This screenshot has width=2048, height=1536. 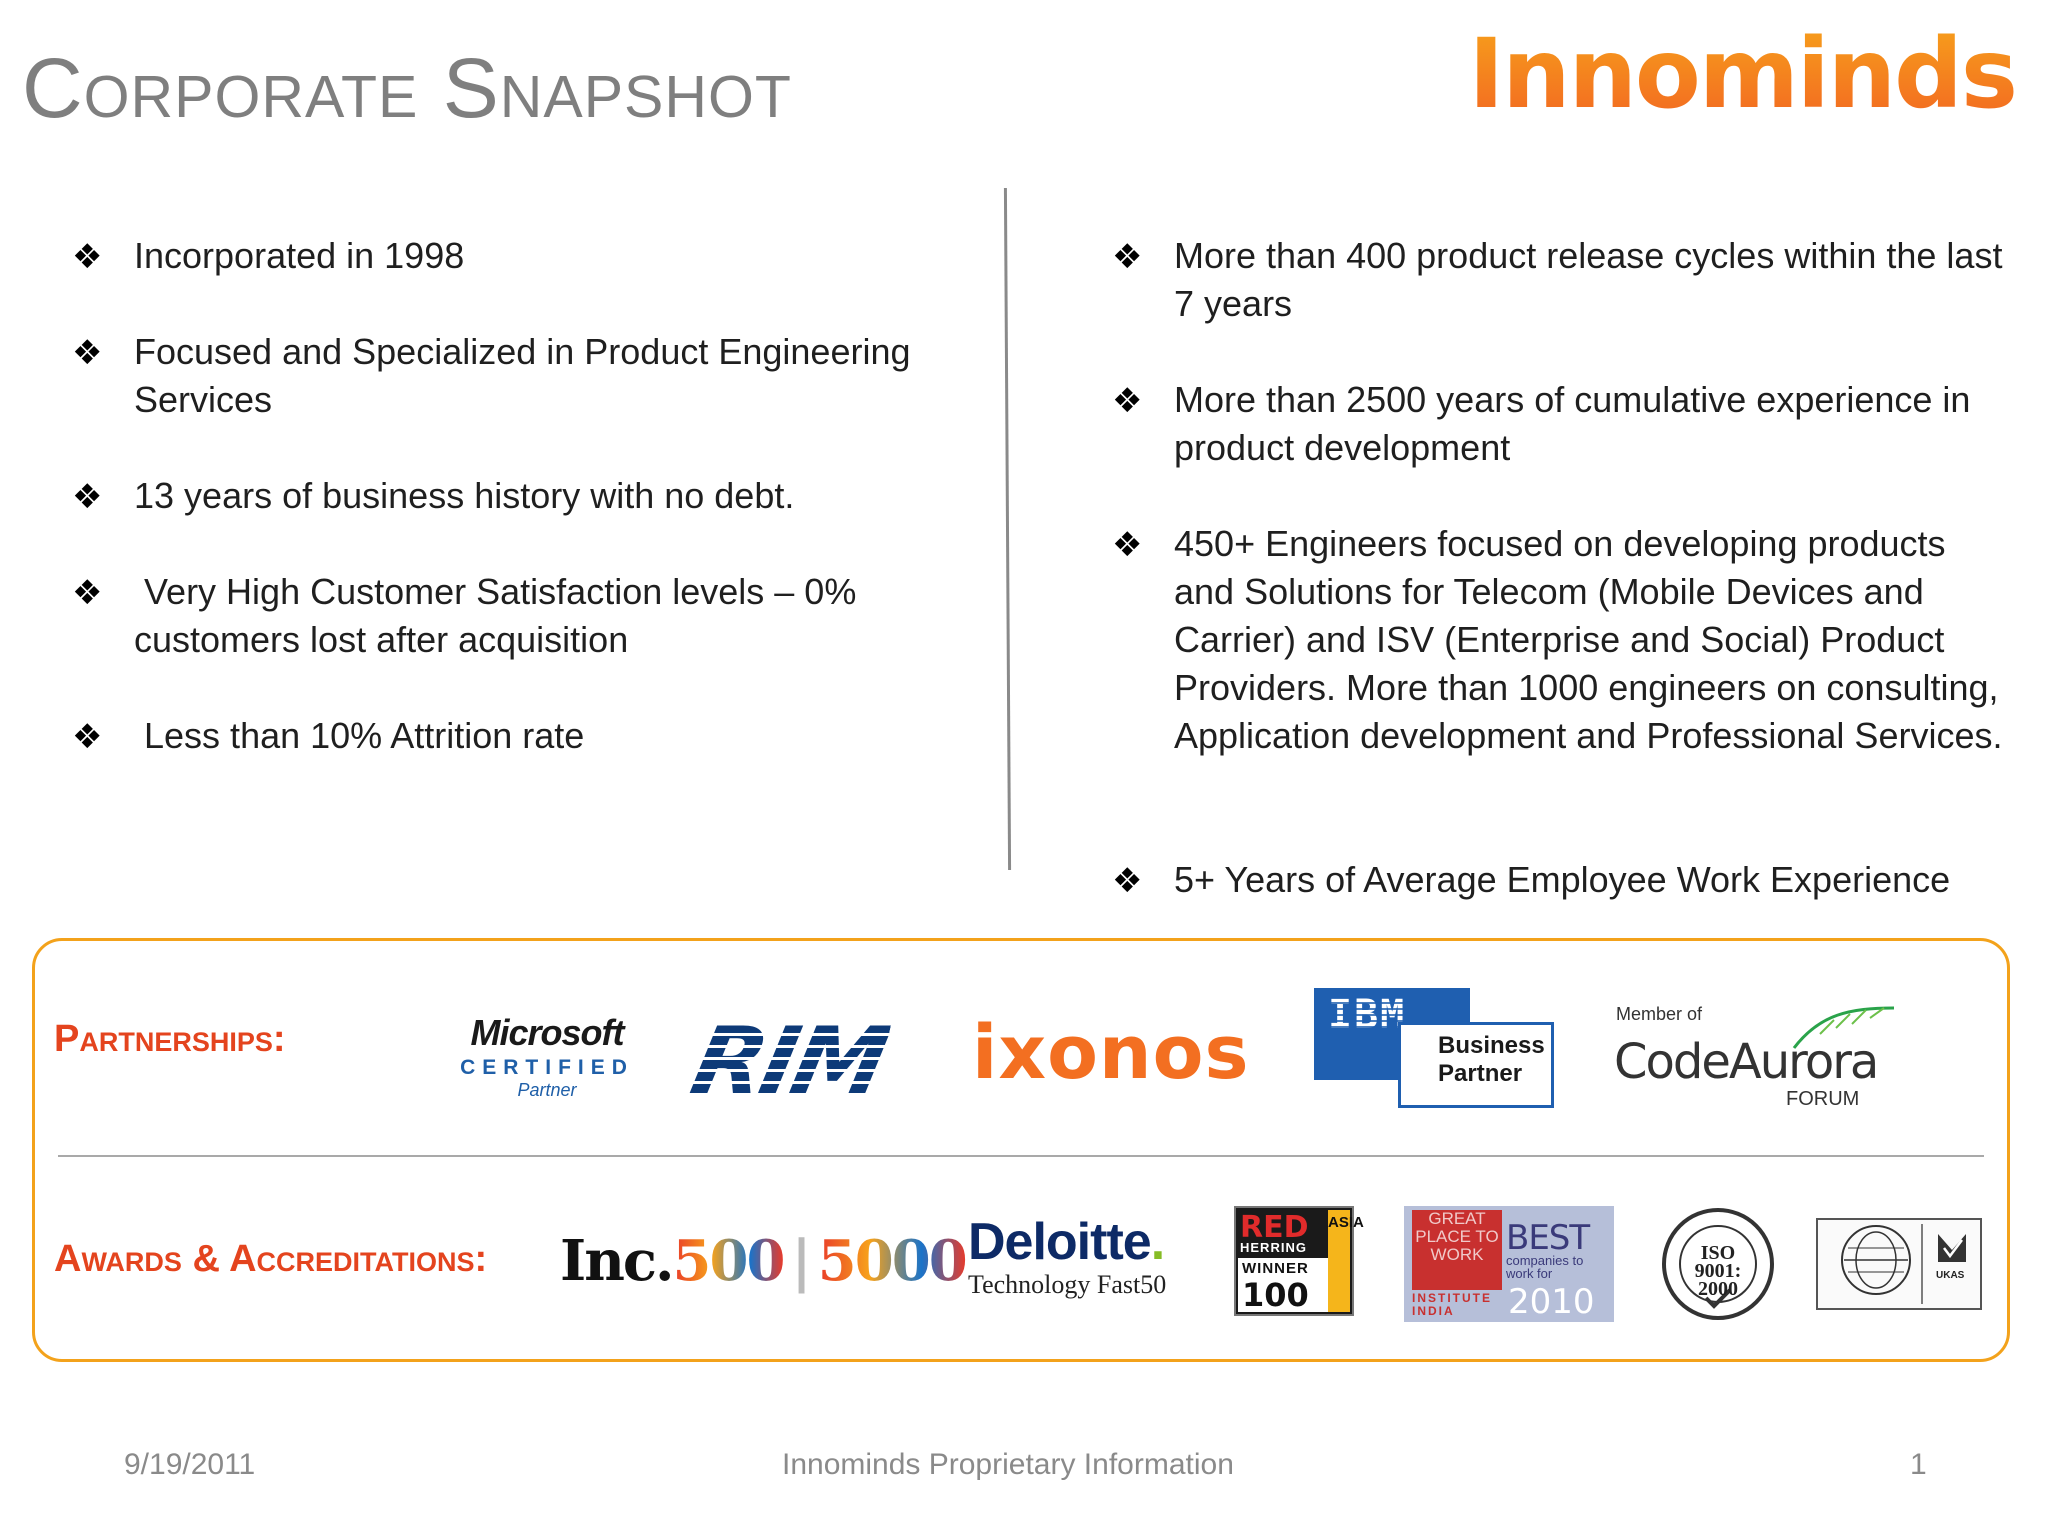 What do you see at coordinates (1903, 1264) in the screenshot?
I see `globe-certification-icon` at bounding box center [1903, 1264].